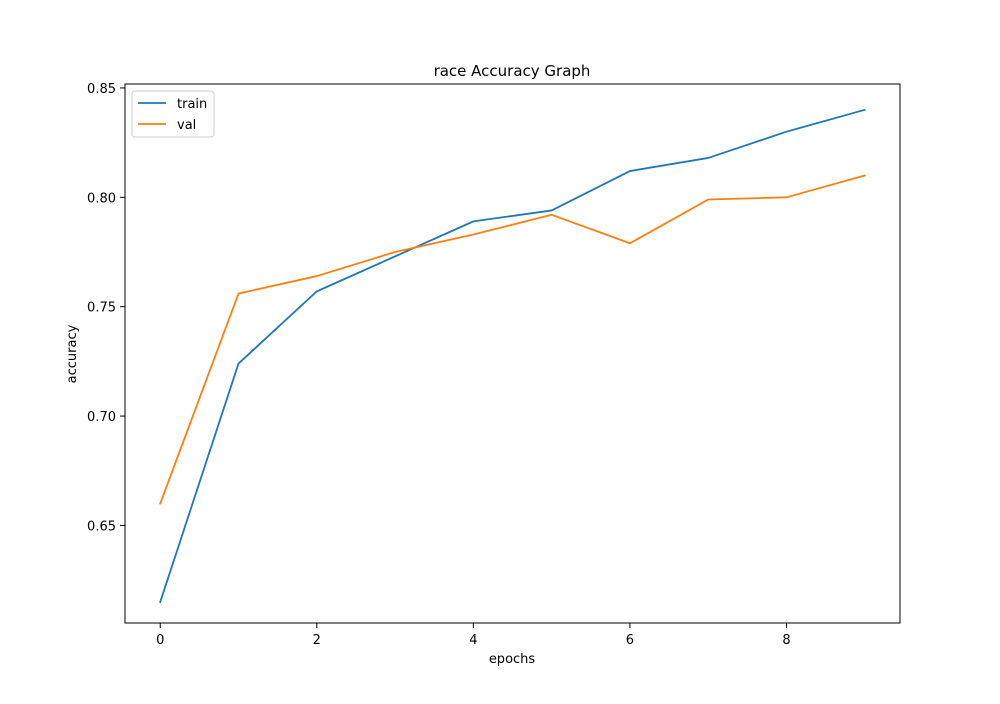  I want to click on x-tick-label: 0, so click(160, 640).